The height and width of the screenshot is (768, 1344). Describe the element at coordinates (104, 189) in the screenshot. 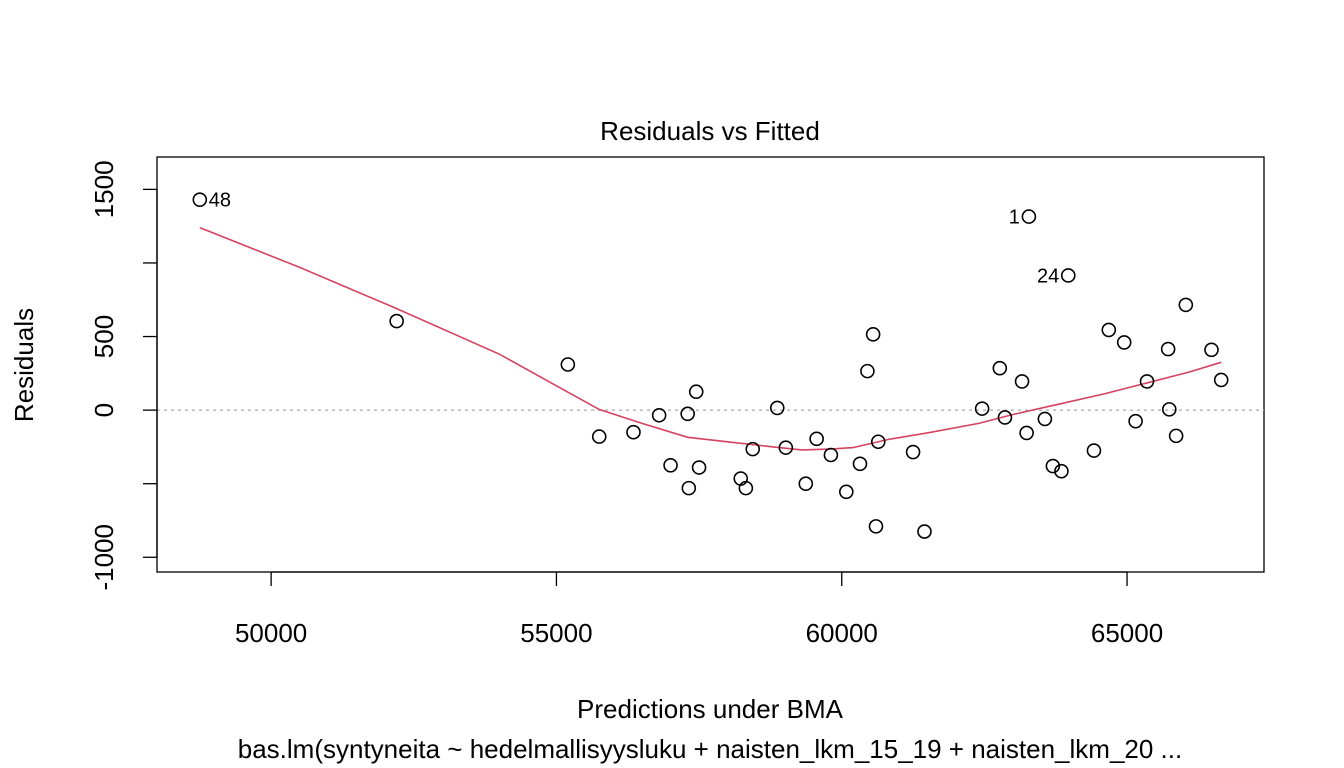

I see `y-tick-label: 1500` at that location.